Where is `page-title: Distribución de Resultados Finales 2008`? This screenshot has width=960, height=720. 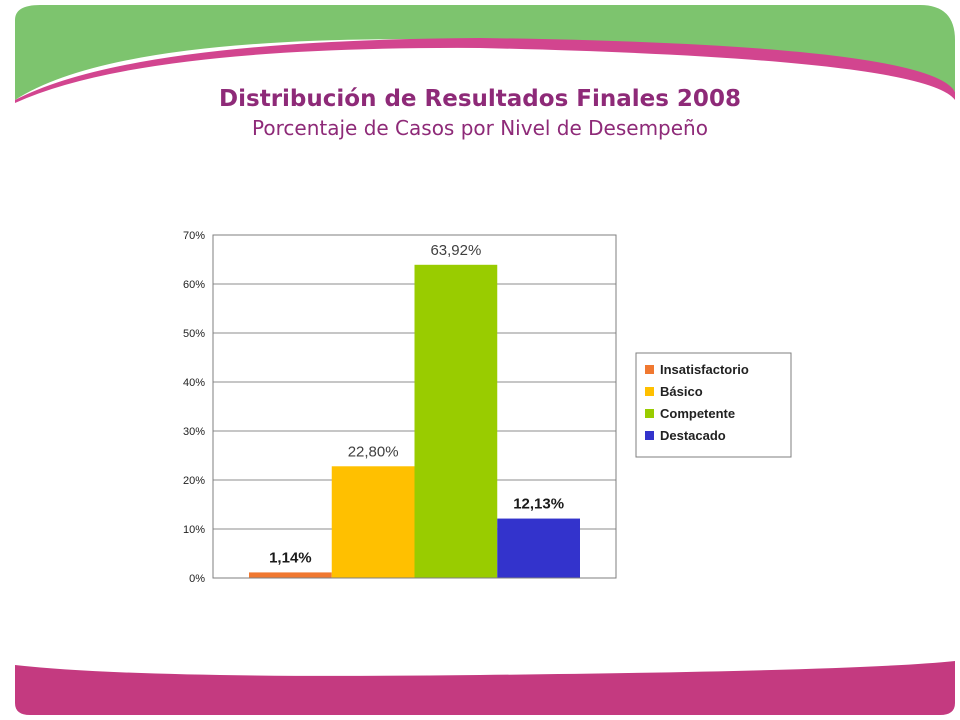 page-title: Distribución de Resultados Finales 2008 is located at coordinates (480, 99).